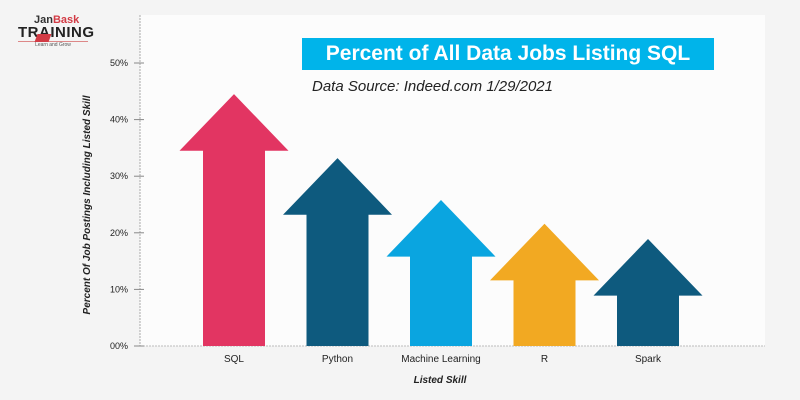 The image size is (800, 400). Describe the element at coordinates (648, 359) in the screenshot. I see `x-tick-label: Spark` at that location.